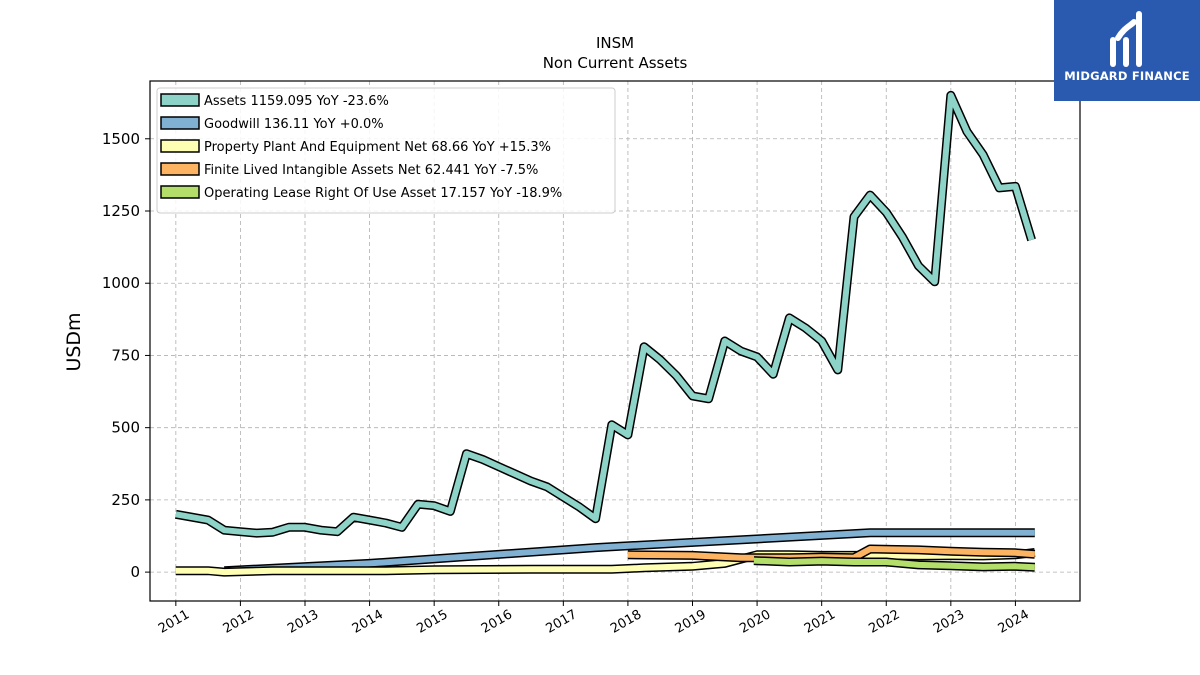 This screenshot has width=1200, height=675. What do you see at coordinates (497, 622) in the screenshot?
I see `x-tick-label: 2016` at bounding box center [497, 622].